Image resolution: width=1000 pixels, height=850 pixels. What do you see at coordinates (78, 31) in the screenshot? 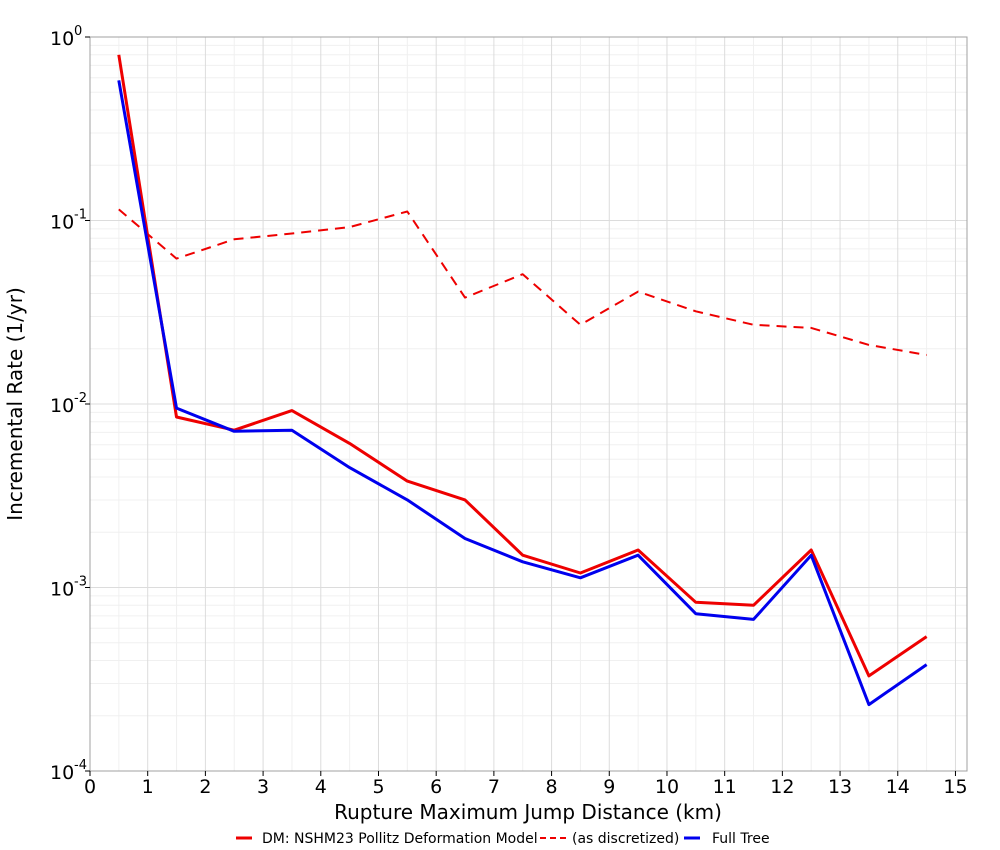
I see `y-tick-label-exponent: 0` at bounding box center [78, 31].